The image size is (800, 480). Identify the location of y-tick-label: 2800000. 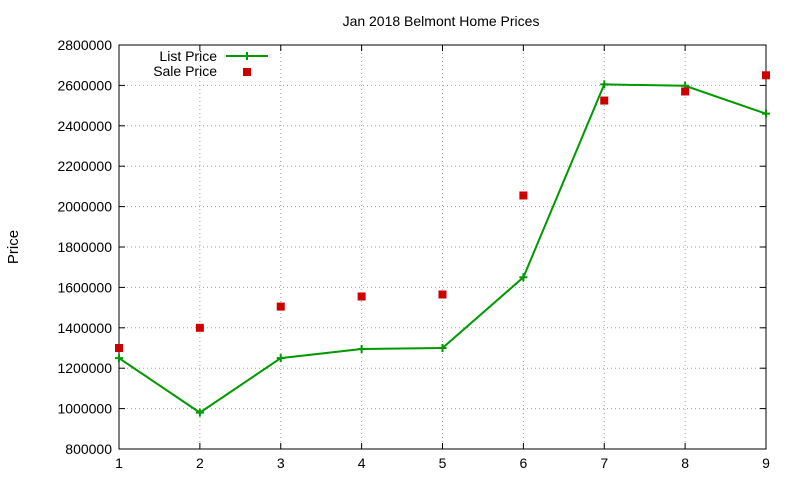
(84, 45).